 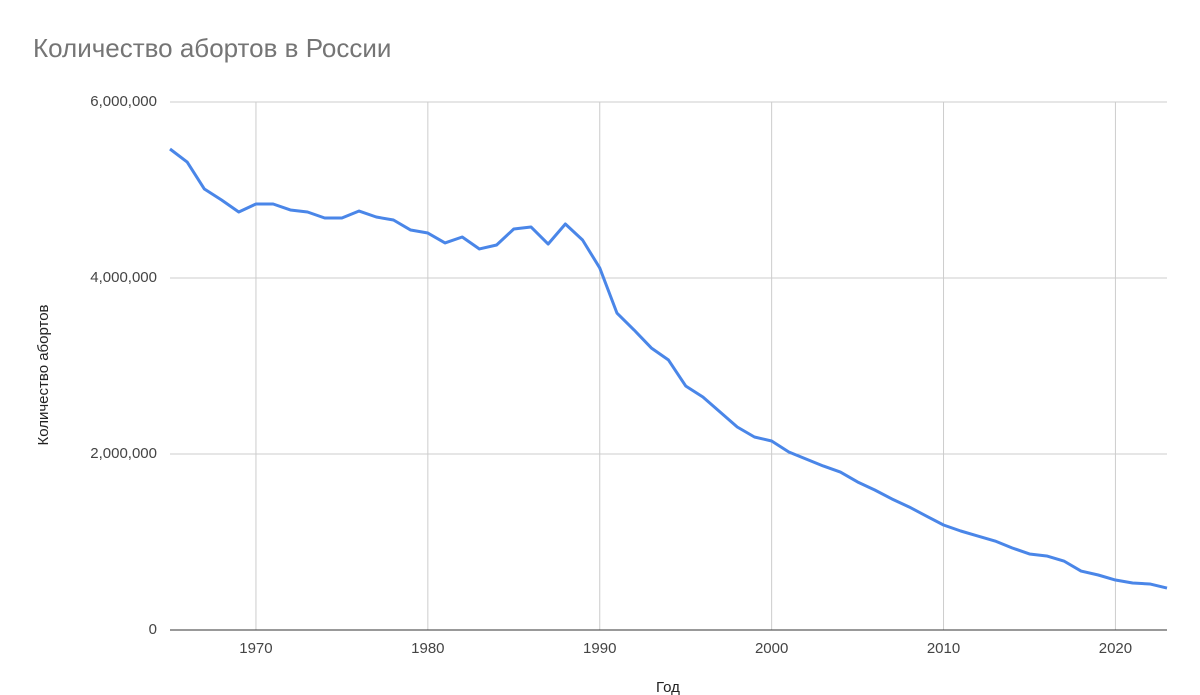 What do you see at coordinates (599, 648) in the screenshot?
I see `x-tick-label: 1990` at bounding box center [599, 648].